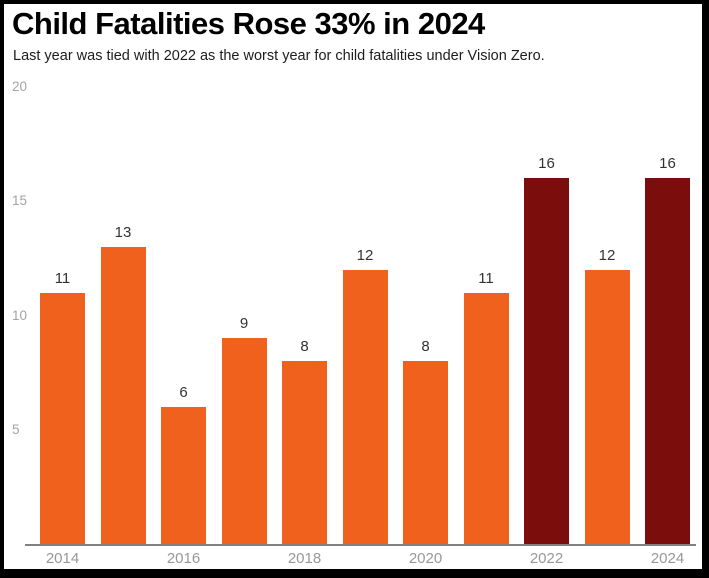 The image size is (709, 578). What do you see at coordinates (20, 315) in the screenshot?
I see `y-axis-tick-label-10: 10` at bounding box center [20, 315].